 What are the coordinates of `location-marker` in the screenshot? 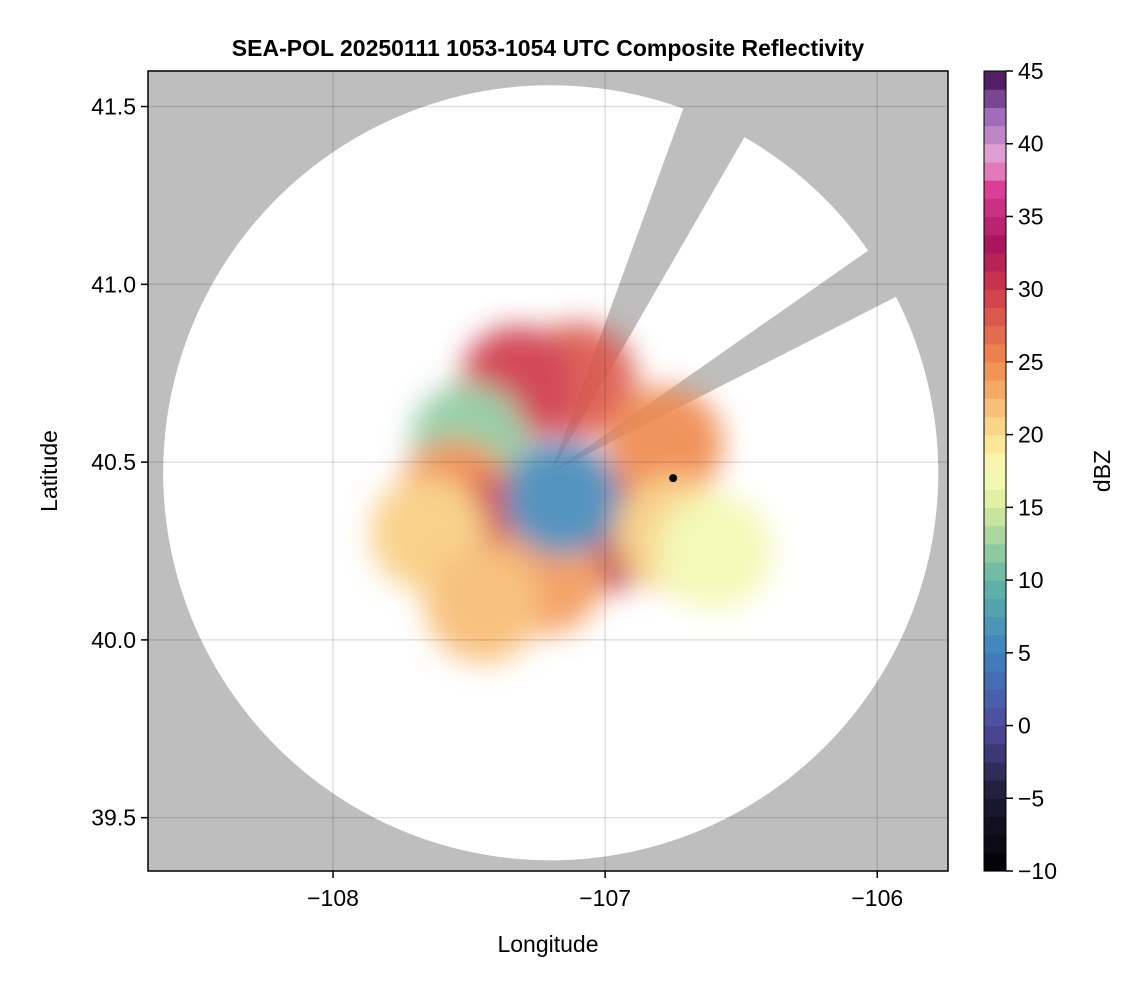 It's located at (673, 478).